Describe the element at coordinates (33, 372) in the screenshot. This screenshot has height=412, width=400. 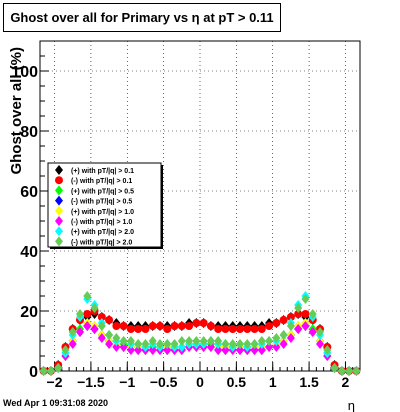
I see `y-tick-label: 0` at that location.